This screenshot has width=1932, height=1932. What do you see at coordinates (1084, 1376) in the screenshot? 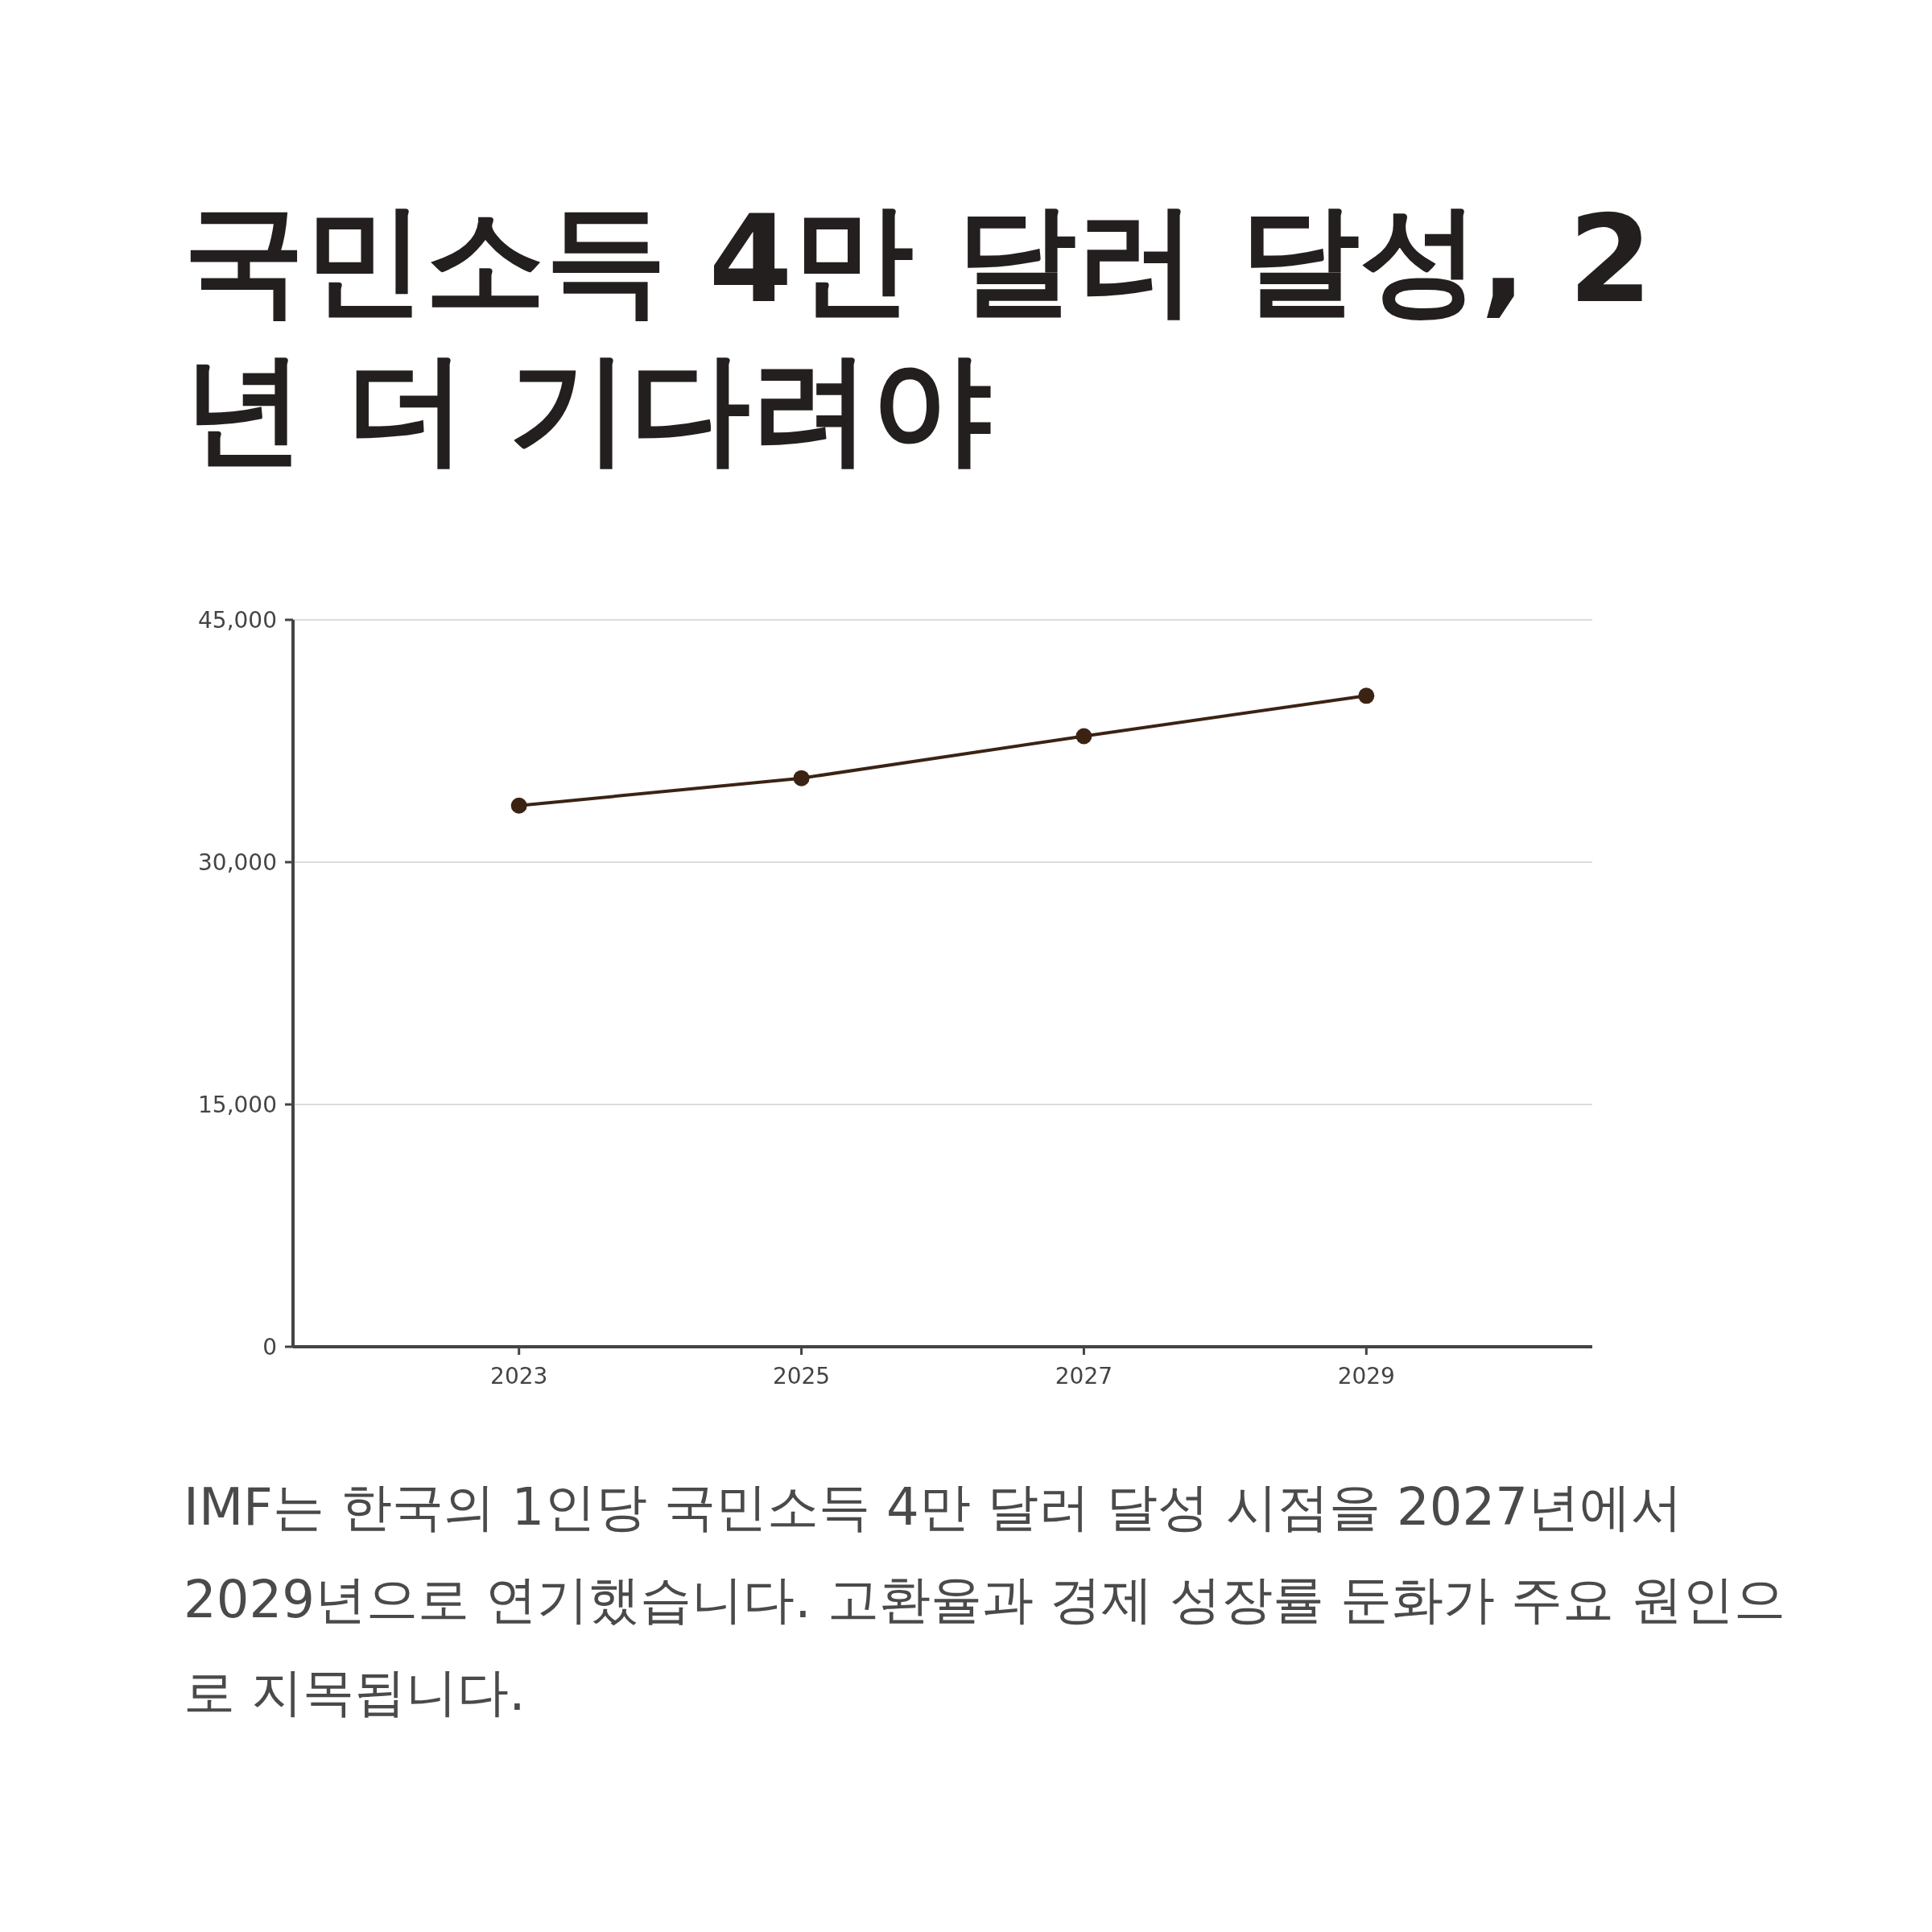
I see `x-tick-label: 2027` at bounding box center [1084, 1376].